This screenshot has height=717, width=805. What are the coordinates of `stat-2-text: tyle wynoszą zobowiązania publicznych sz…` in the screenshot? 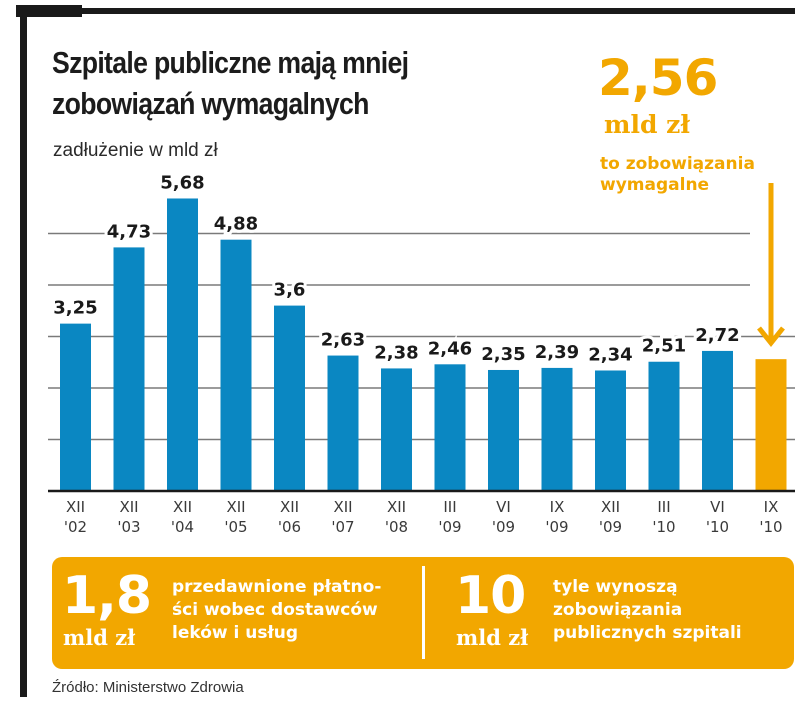 It's located at (647, 610).